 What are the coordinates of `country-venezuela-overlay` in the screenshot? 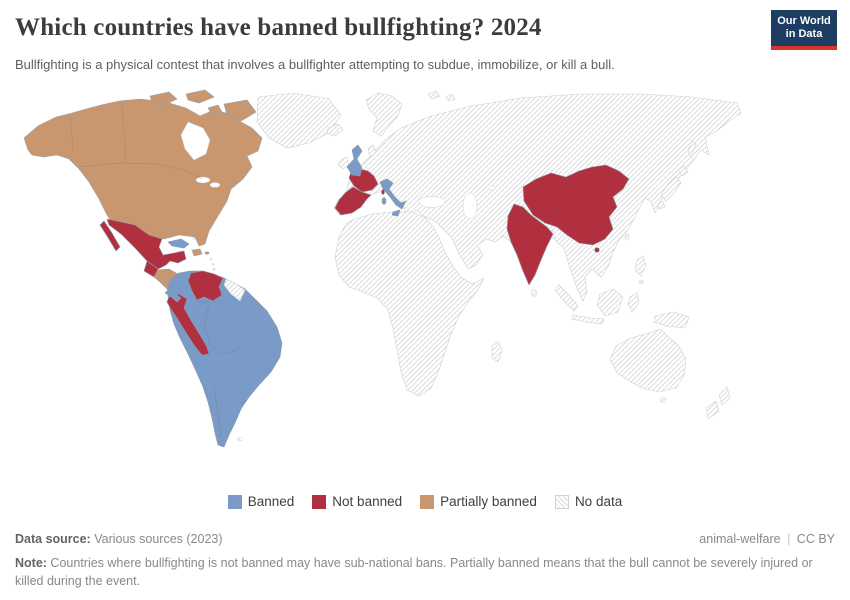 It's located at (205, 286).